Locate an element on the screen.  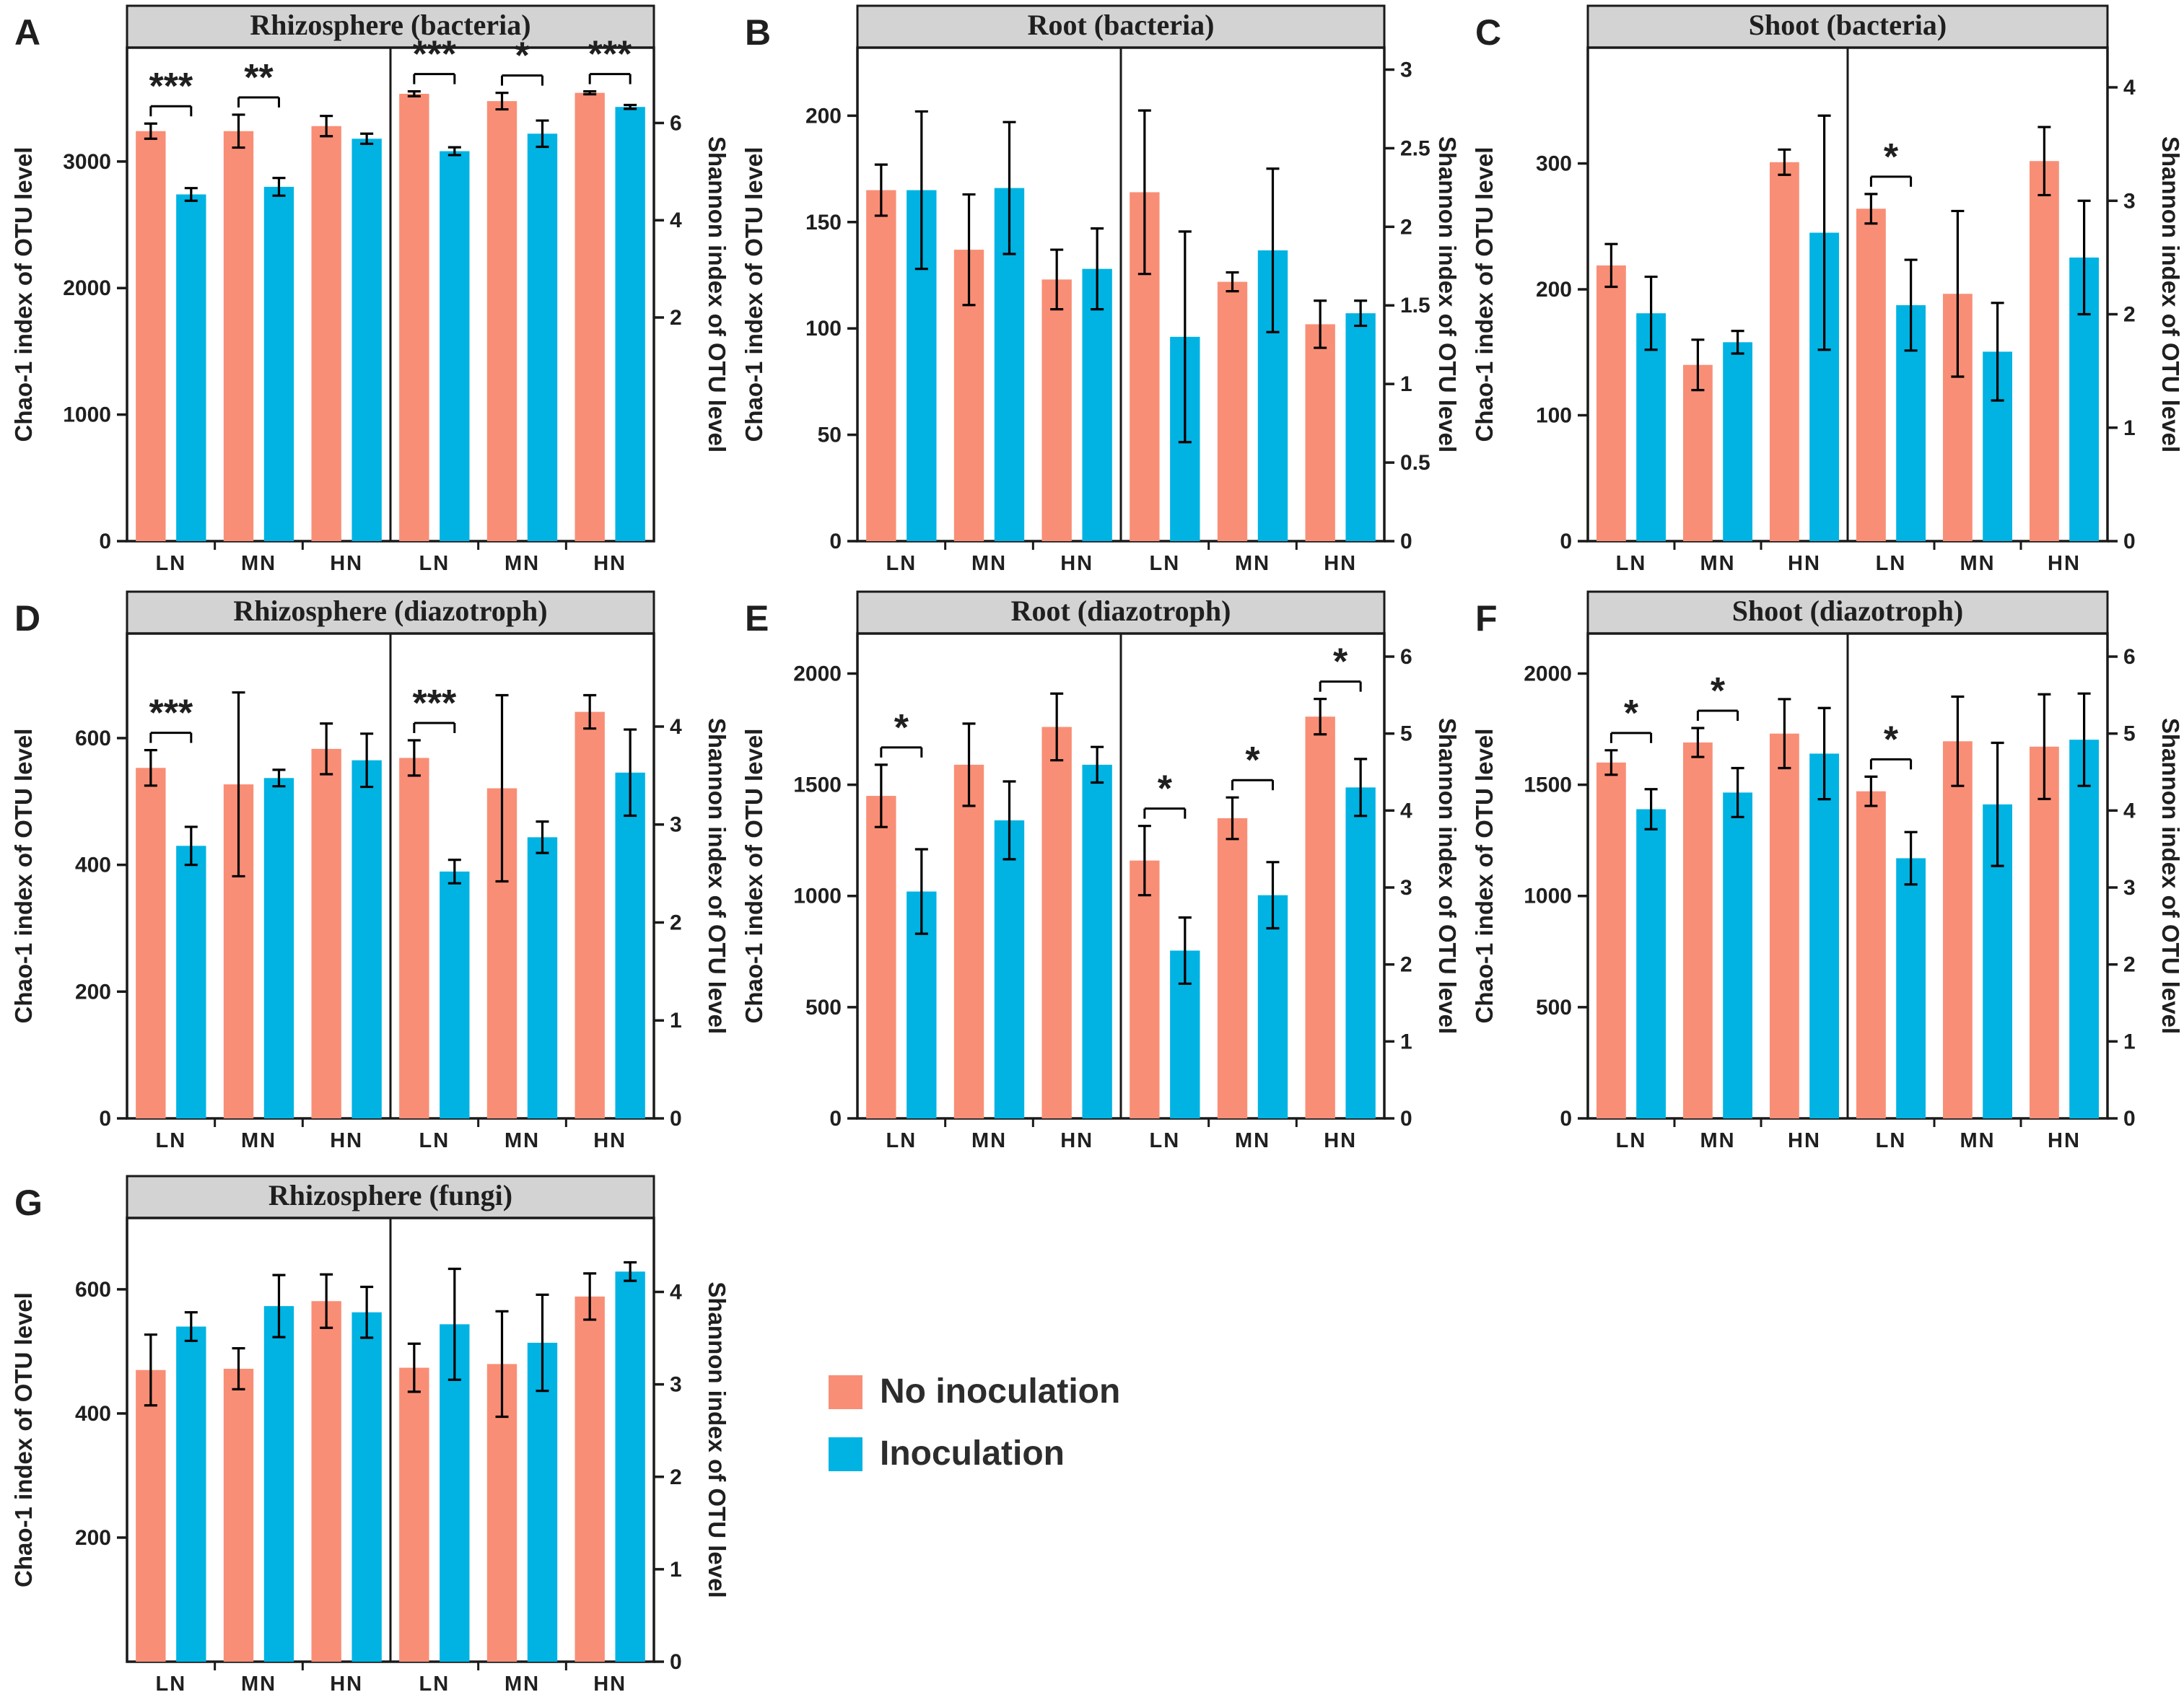
right-tick-label: 0.5 is located at coordinates (1415, 463).